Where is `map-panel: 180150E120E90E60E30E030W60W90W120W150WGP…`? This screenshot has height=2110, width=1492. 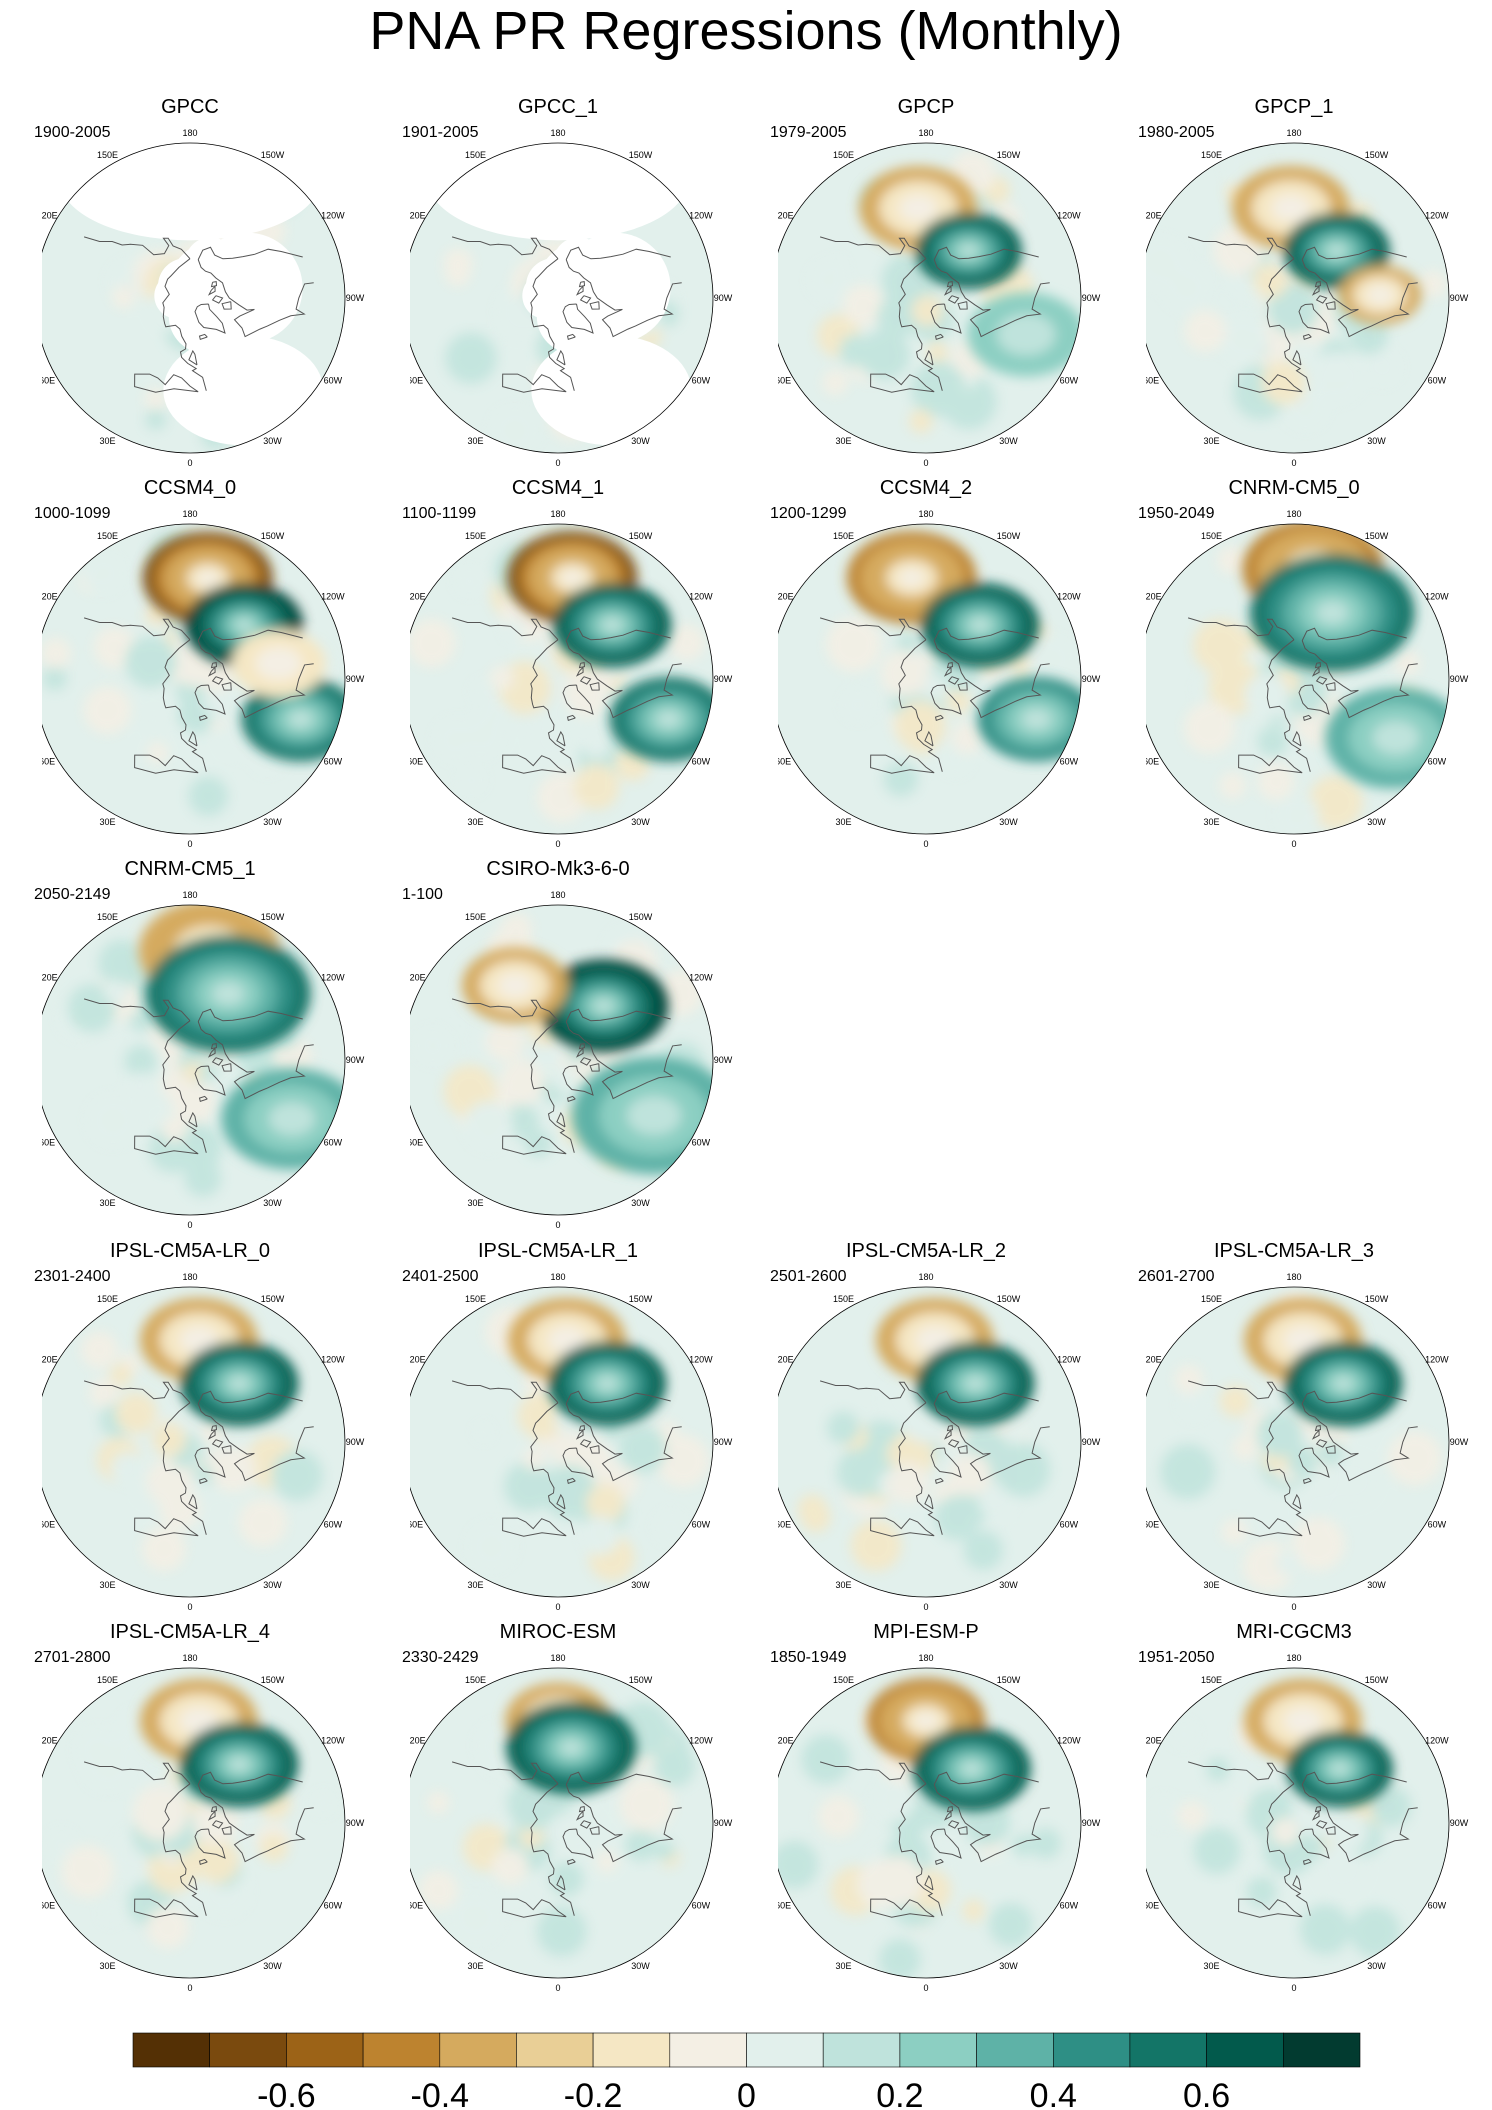 map-panel: 180150E120E90E60E30E030W60W90W120W150WGP… is located at coordinates (1312, 291).